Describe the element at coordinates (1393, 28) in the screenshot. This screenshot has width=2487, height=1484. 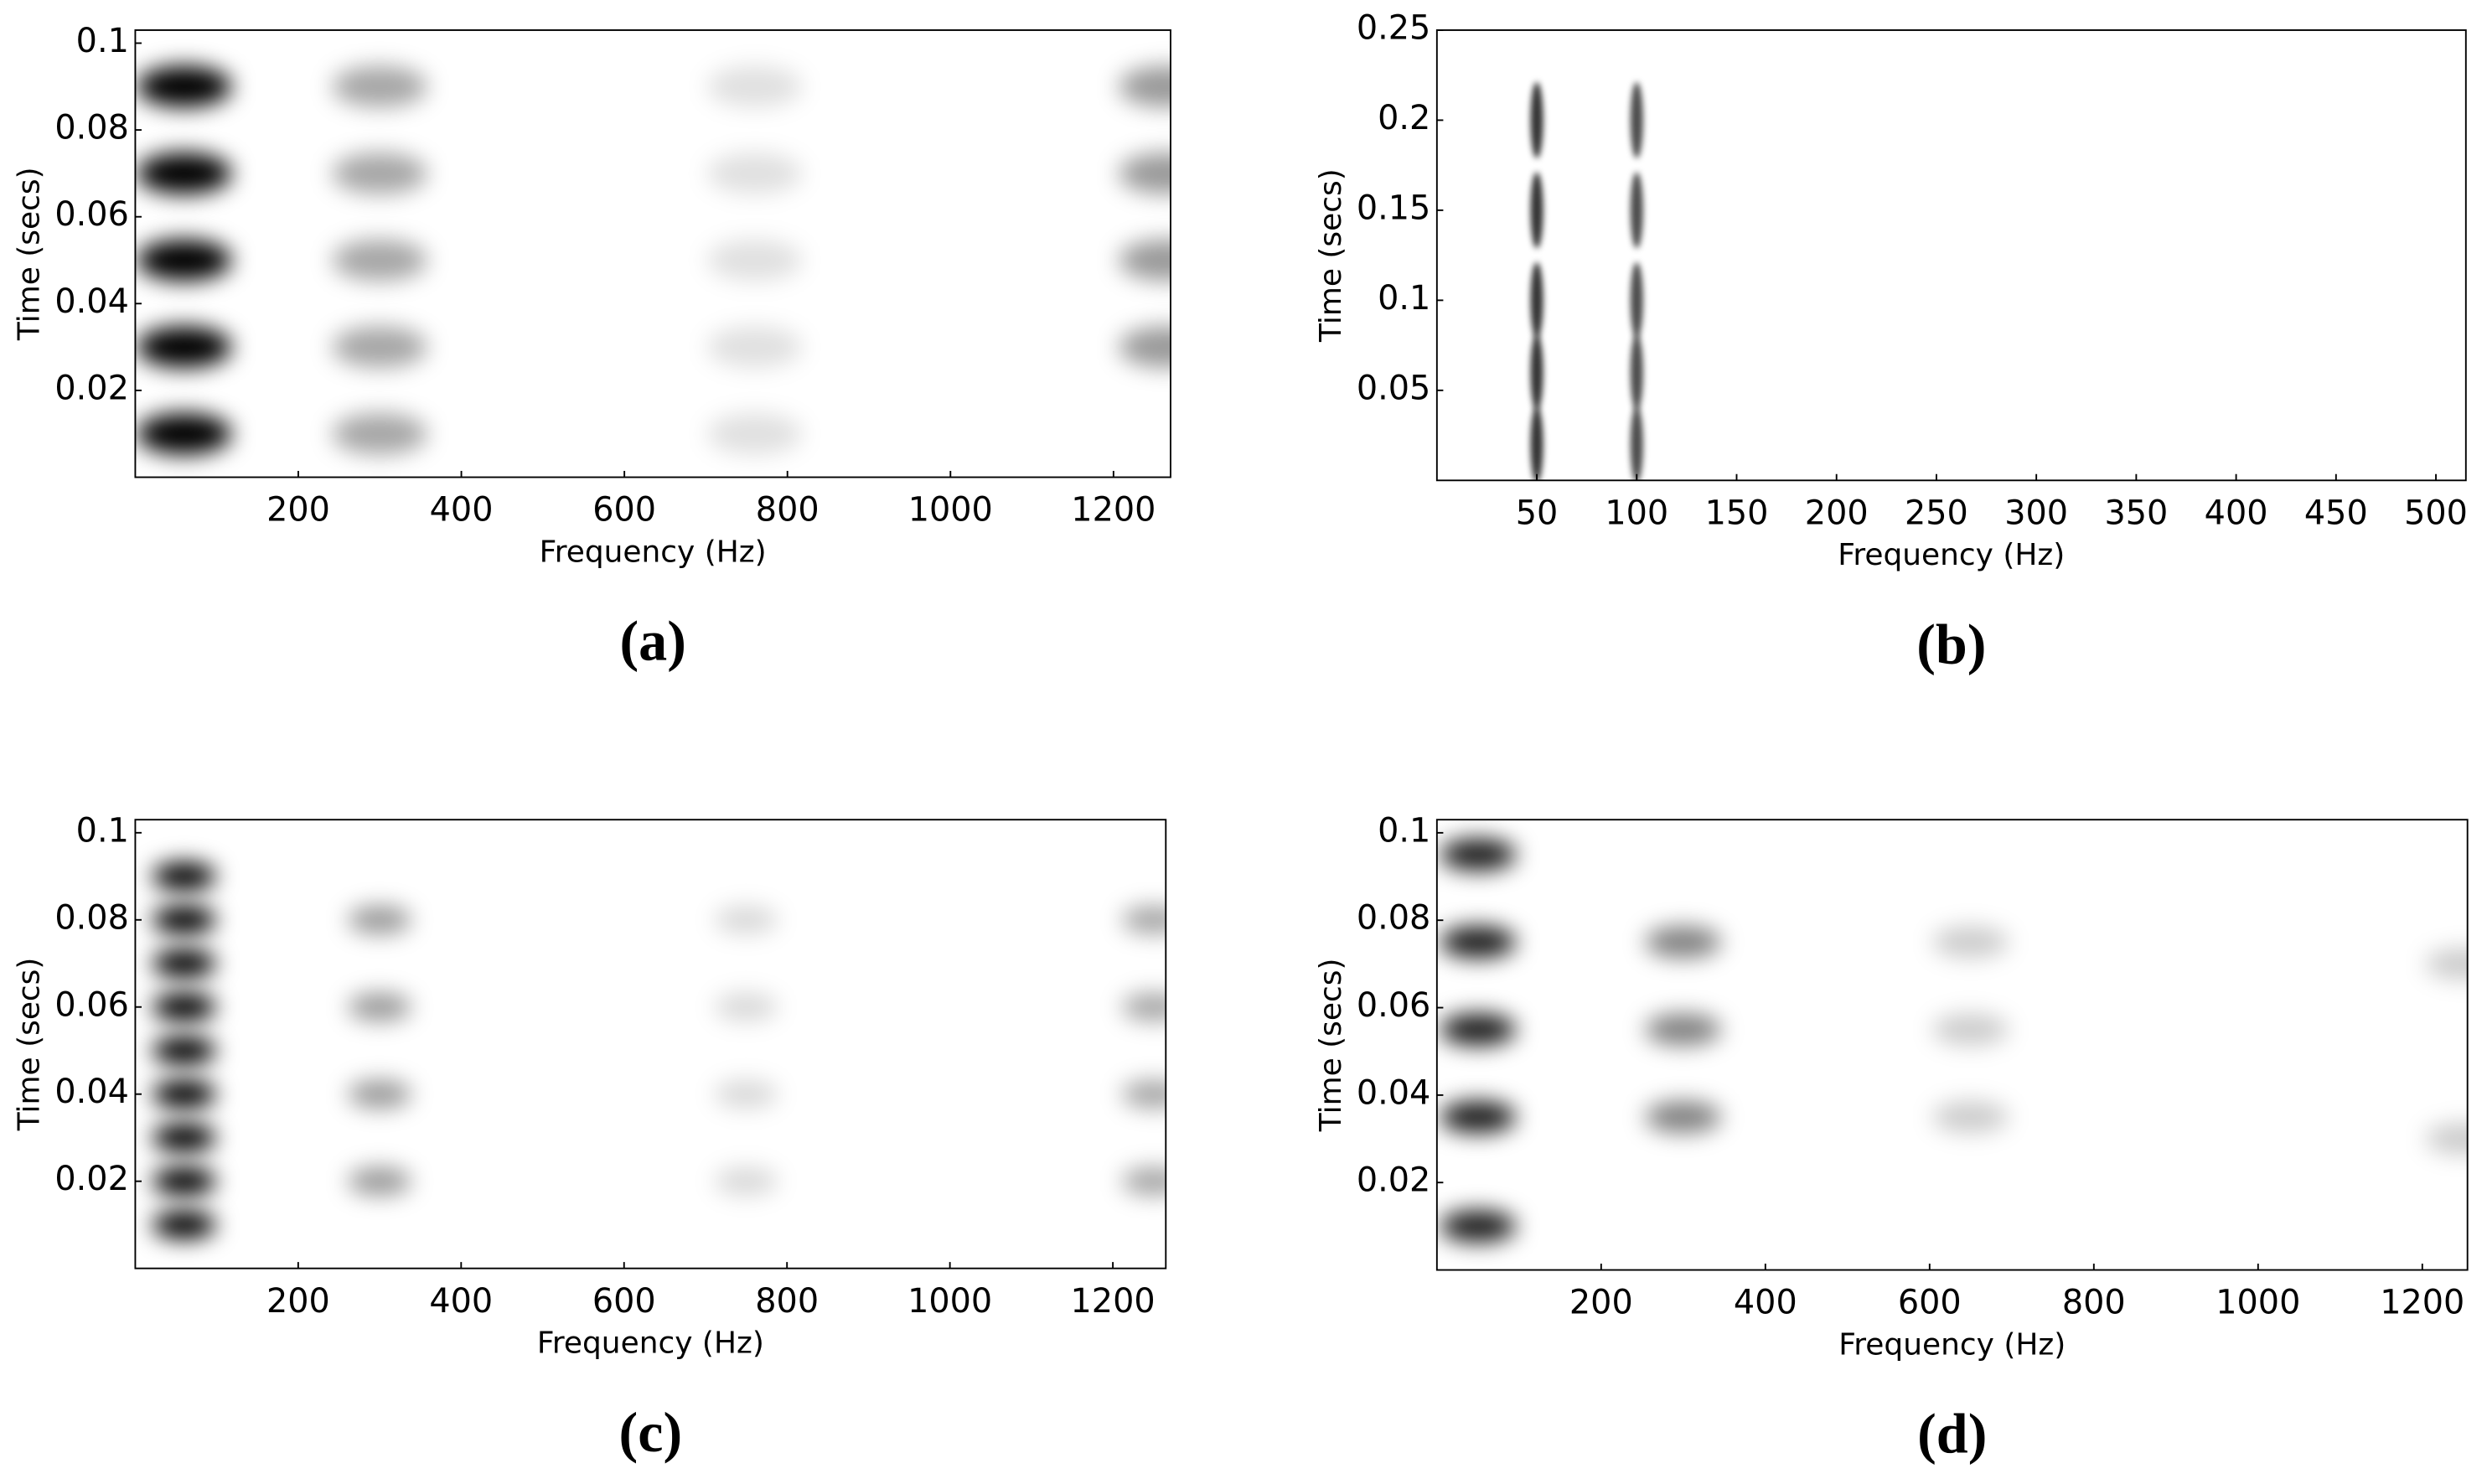
I see `y-tick-label: 0.25` at that location.